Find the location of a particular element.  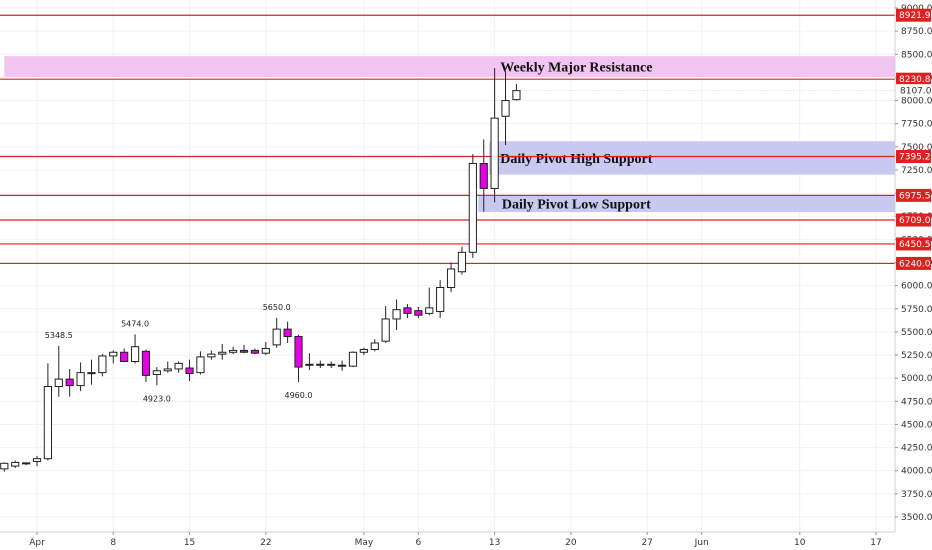

y-tick-label: 8500.0 is located at coordinates (916, 55).